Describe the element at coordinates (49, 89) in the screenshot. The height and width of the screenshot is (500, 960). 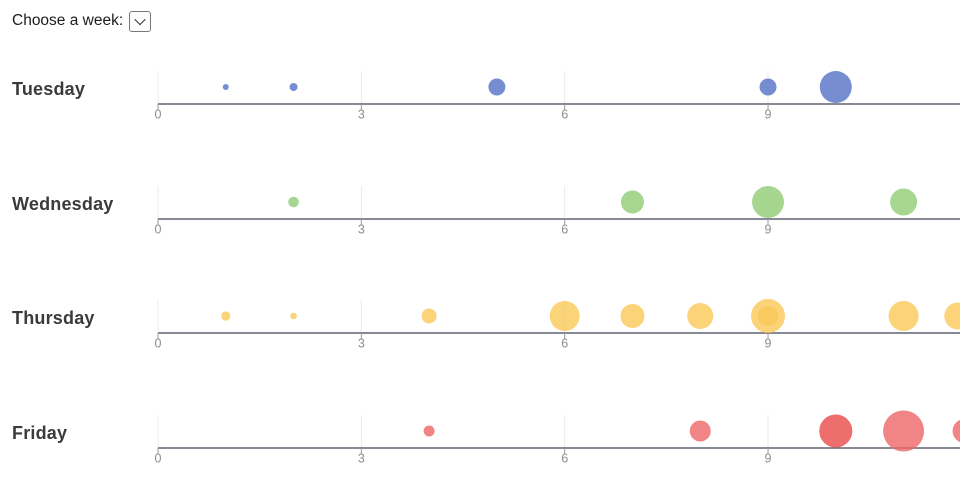
I see `day-label: Tuesday` at that location.